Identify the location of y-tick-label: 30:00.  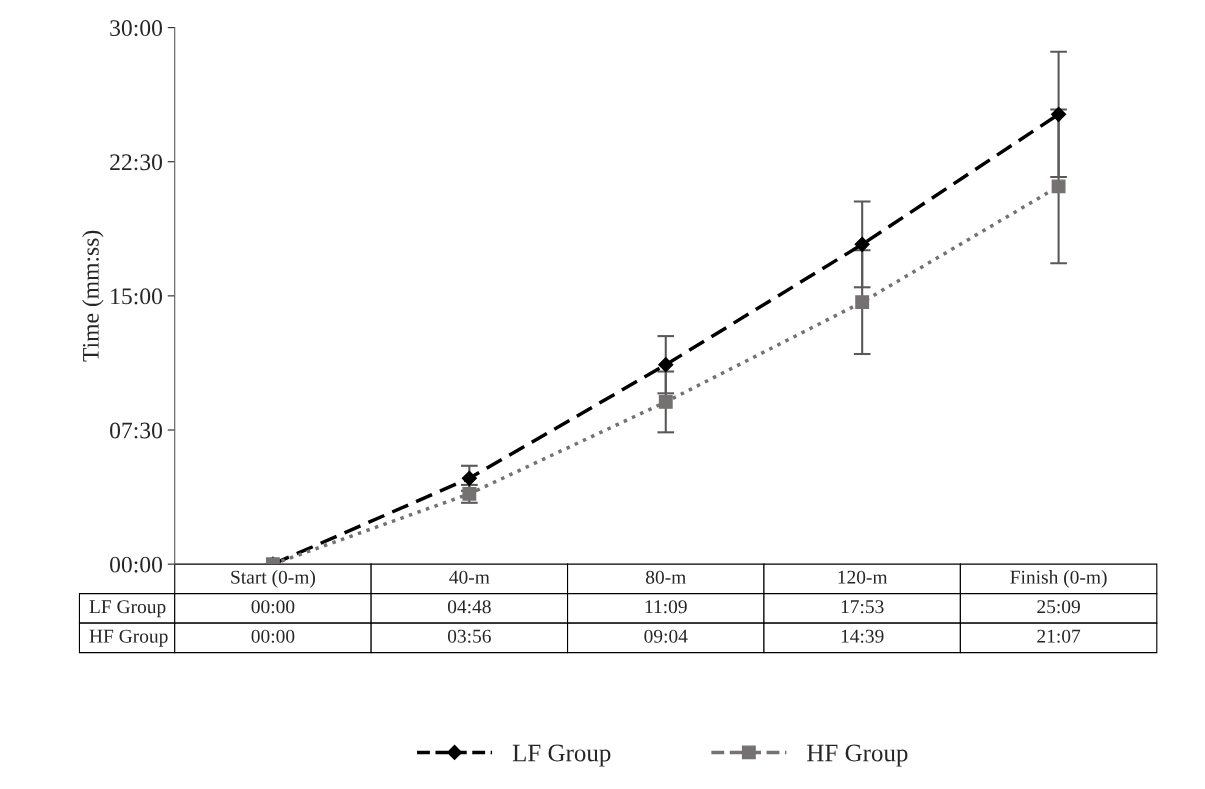
(136, 28).